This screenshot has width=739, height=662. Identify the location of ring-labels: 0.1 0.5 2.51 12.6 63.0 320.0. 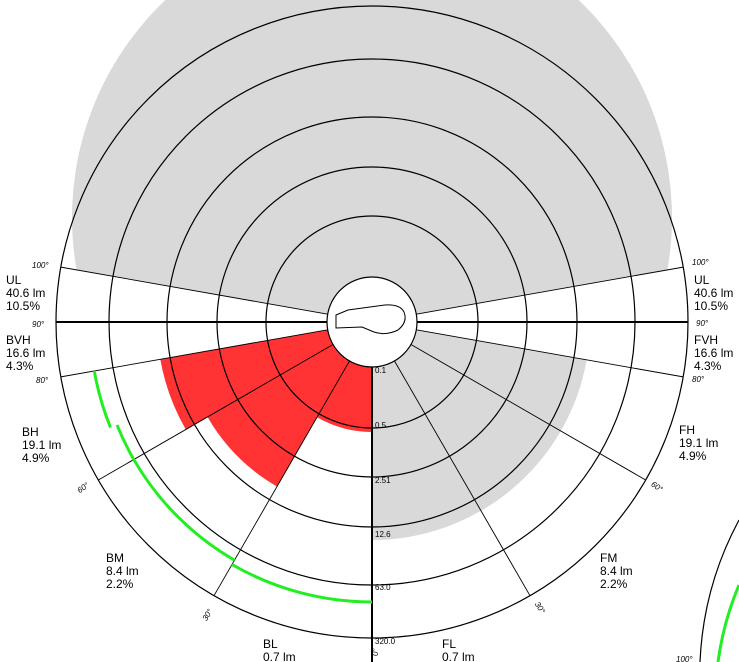
(385, 506).